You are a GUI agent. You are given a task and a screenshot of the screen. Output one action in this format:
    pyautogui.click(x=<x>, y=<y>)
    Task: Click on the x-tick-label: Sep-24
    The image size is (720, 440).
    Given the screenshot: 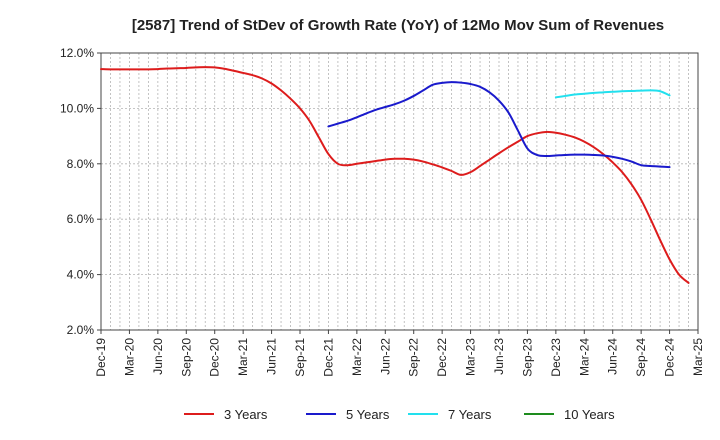 What is the action you would take?
    pyautogui.click(x=641, y=357)
    